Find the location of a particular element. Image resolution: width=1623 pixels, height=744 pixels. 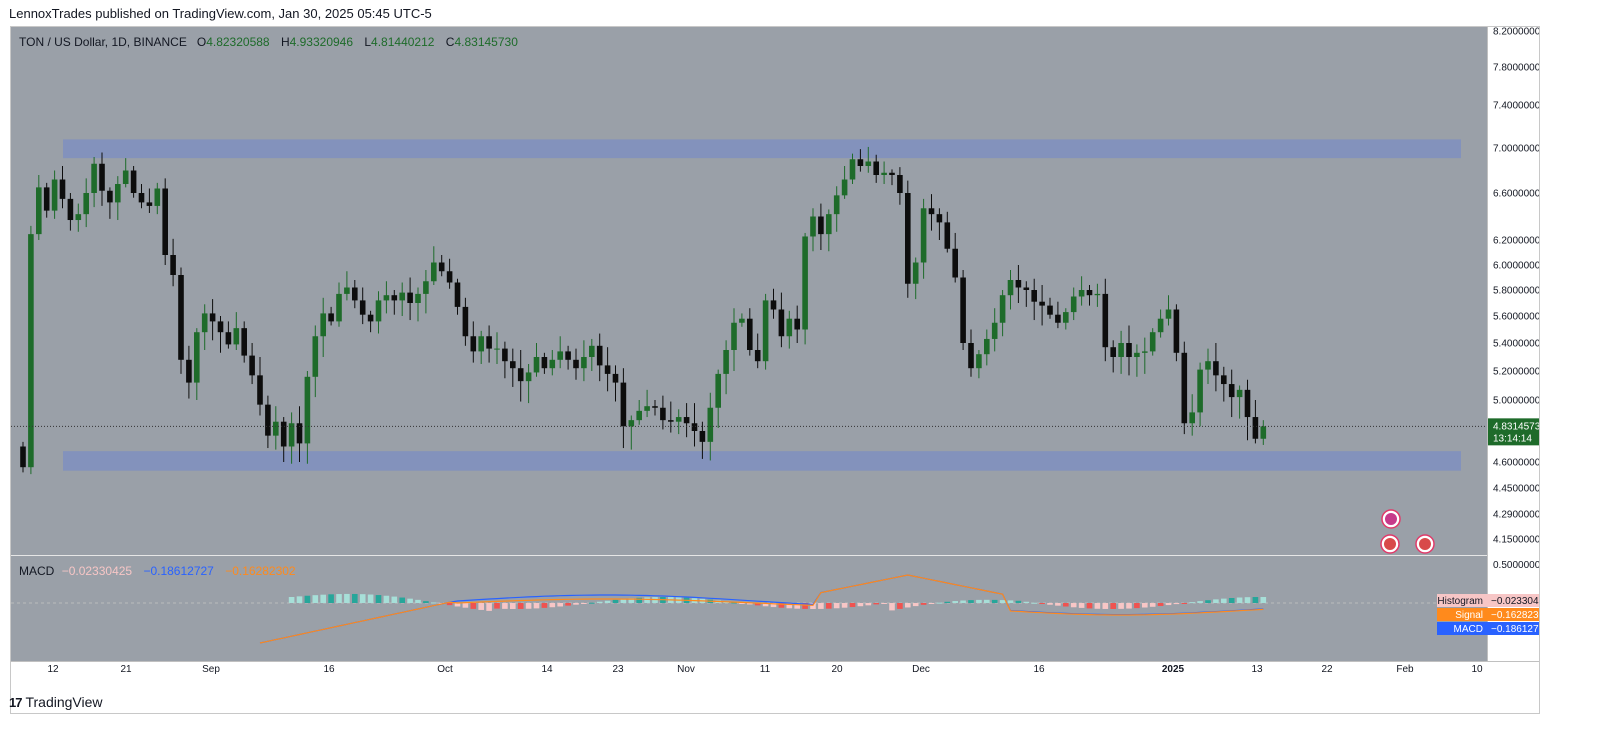

price-tick-label: 6.00000000 is located at coordinates (1516, 266).